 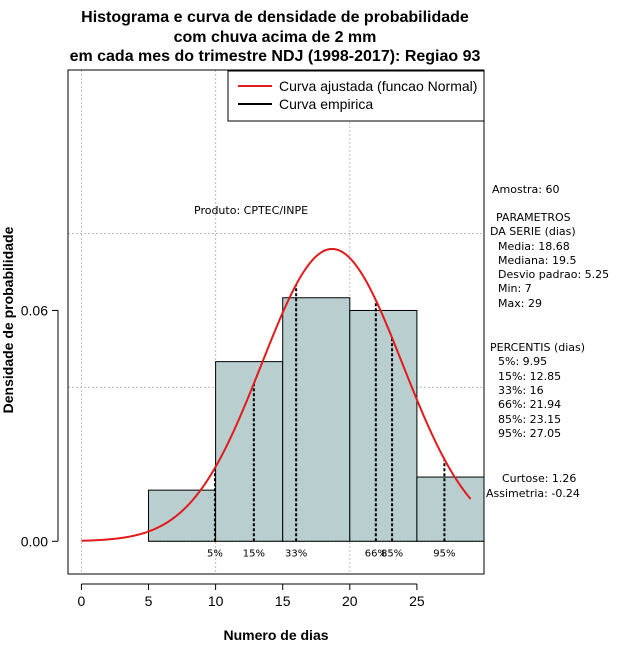 I want to click on legend-label-normal: Curva ajustada (funcao Normal), so click(x=378, y=86).